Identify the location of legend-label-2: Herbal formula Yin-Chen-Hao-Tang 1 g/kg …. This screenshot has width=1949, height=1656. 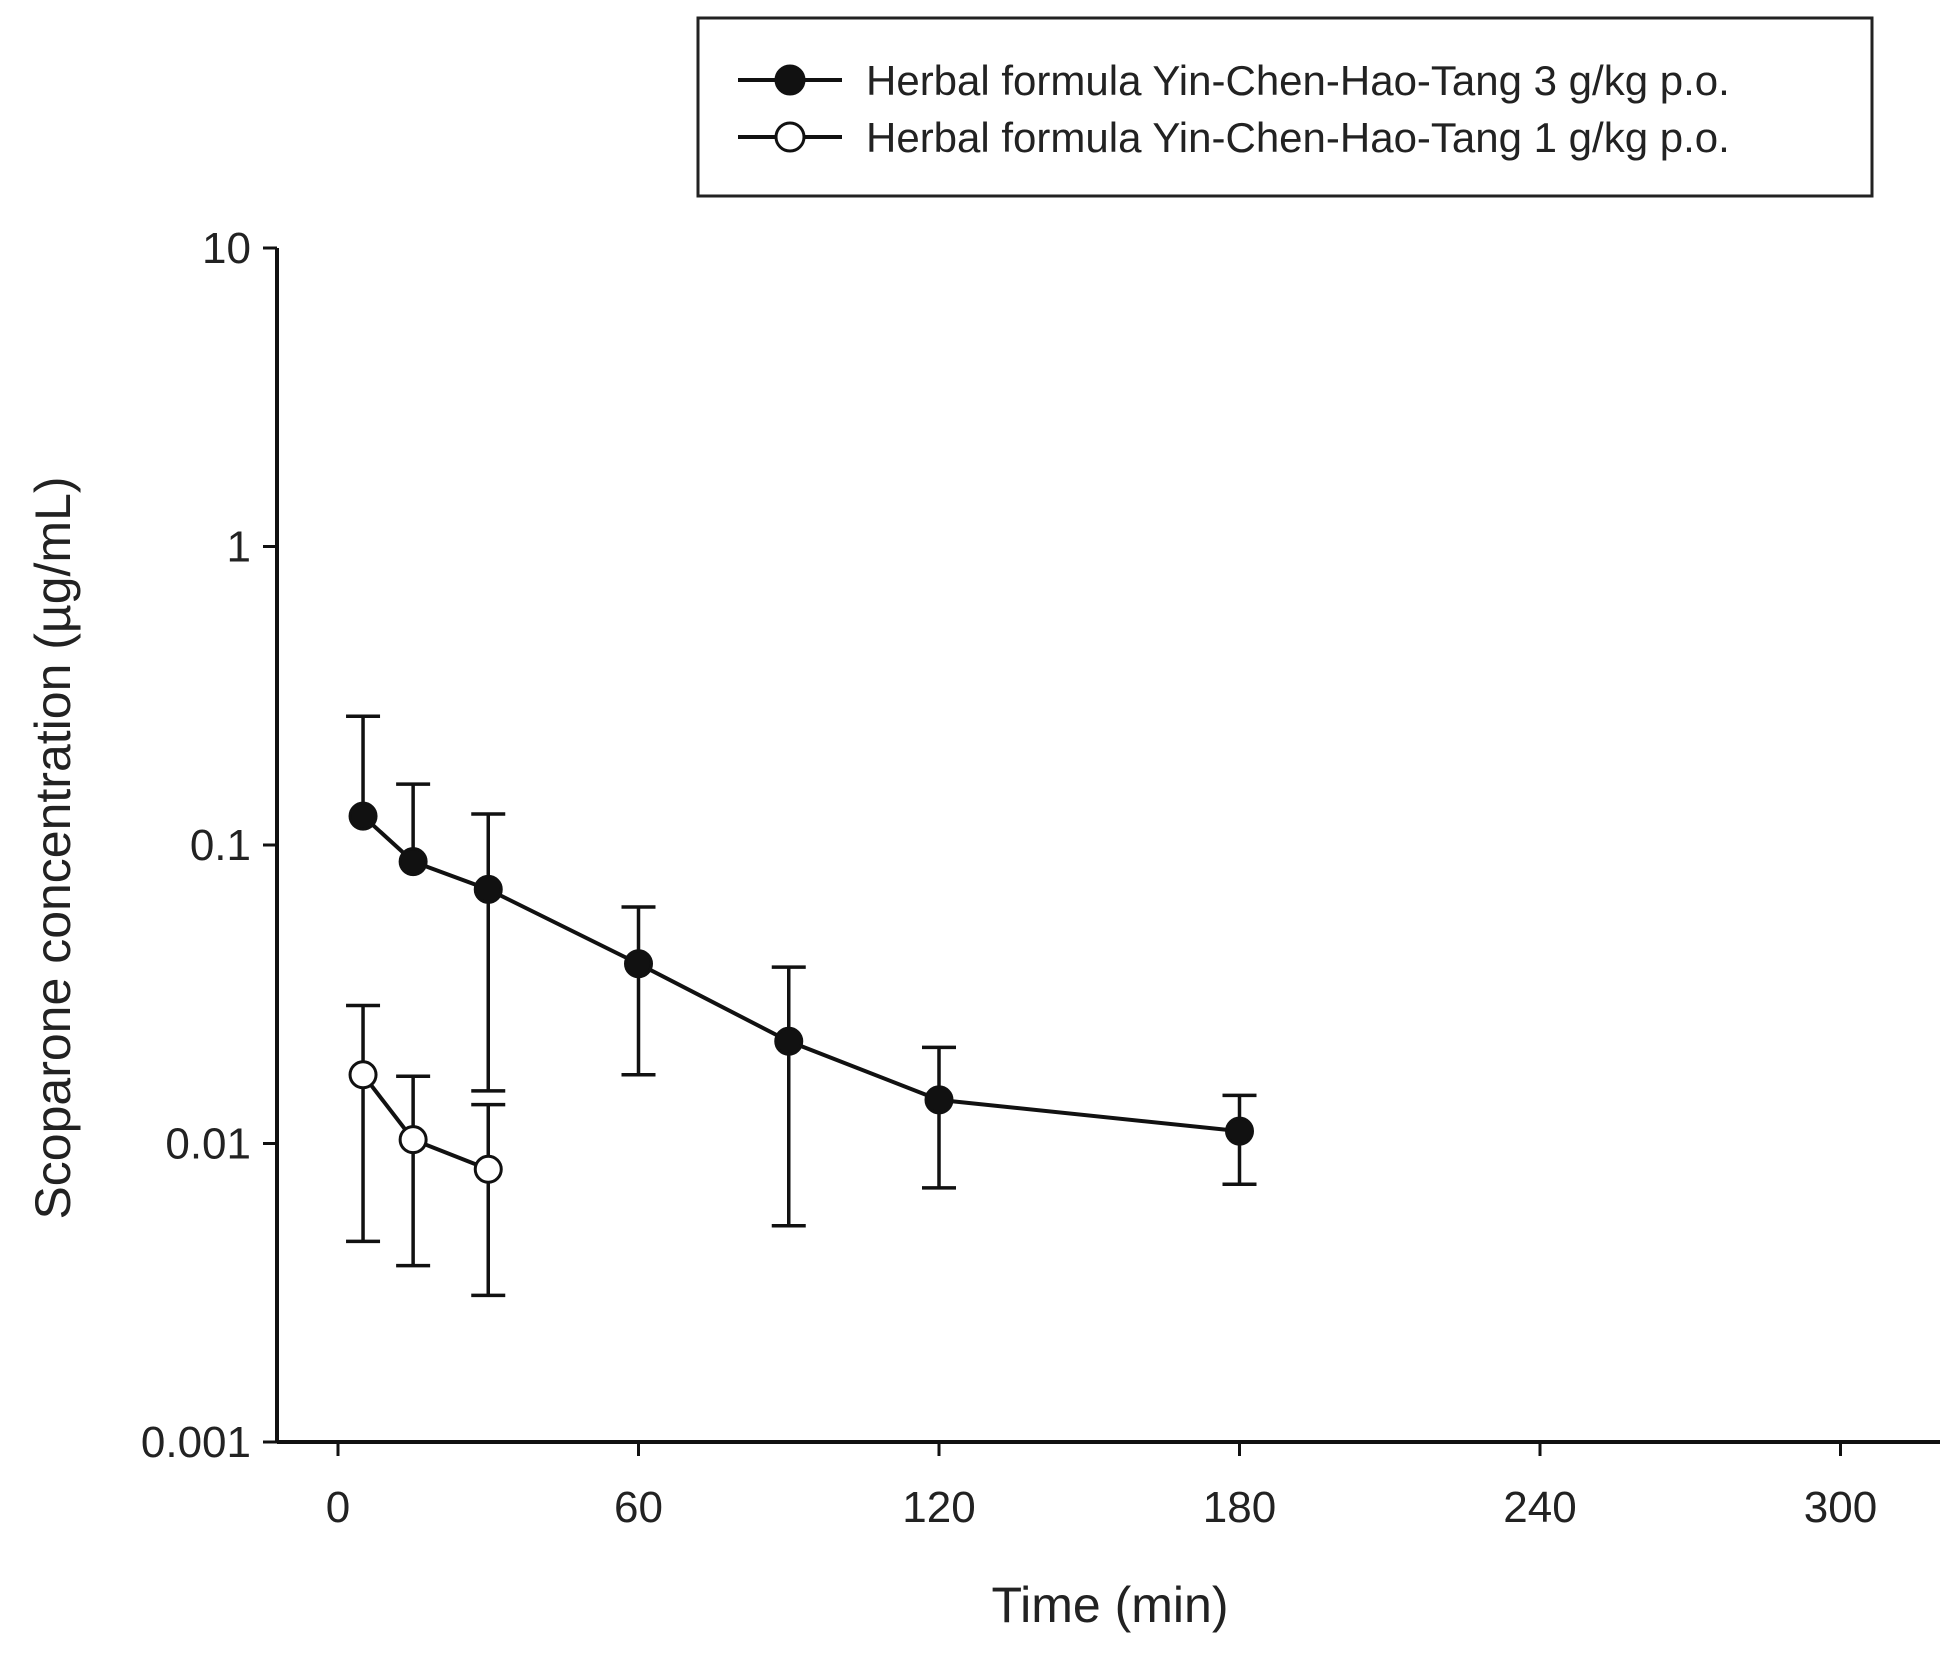
(1298, 137).